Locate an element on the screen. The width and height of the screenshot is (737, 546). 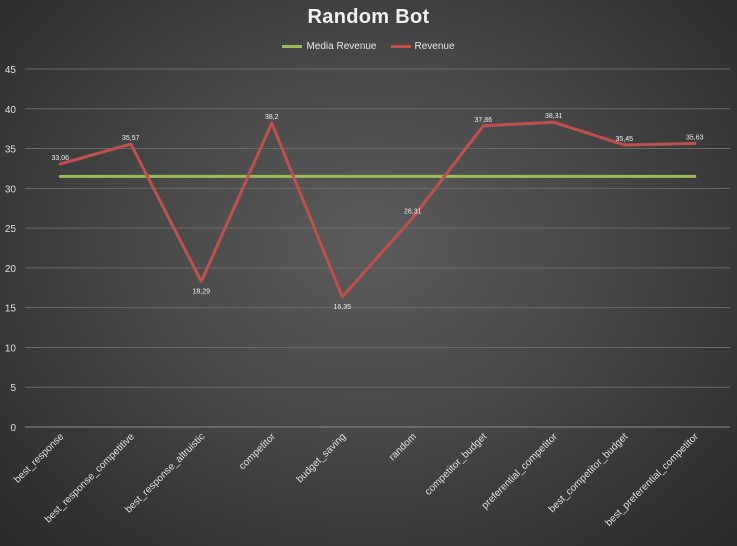
y-tick-label: 25 is located at coordinates (11, 229).